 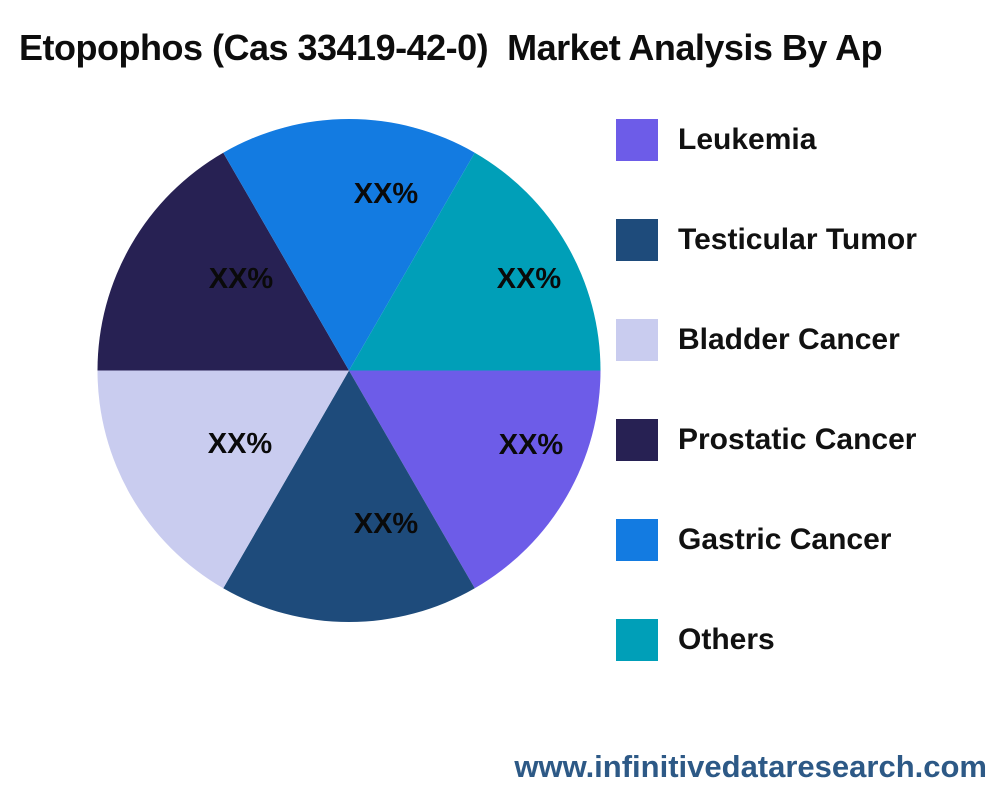 I want to click on slice-value-label-others: XX%, so click(x=529, y=279).